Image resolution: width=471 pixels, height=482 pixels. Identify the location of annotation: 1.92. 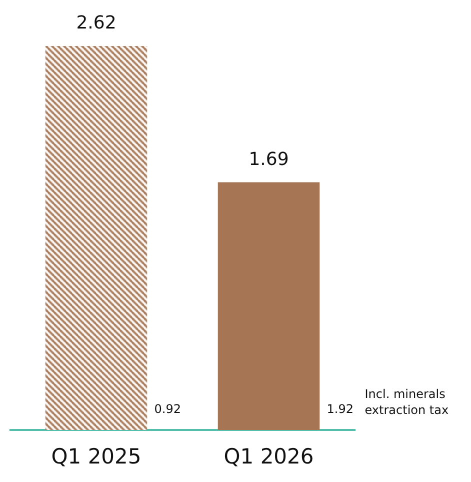
(340, 409).